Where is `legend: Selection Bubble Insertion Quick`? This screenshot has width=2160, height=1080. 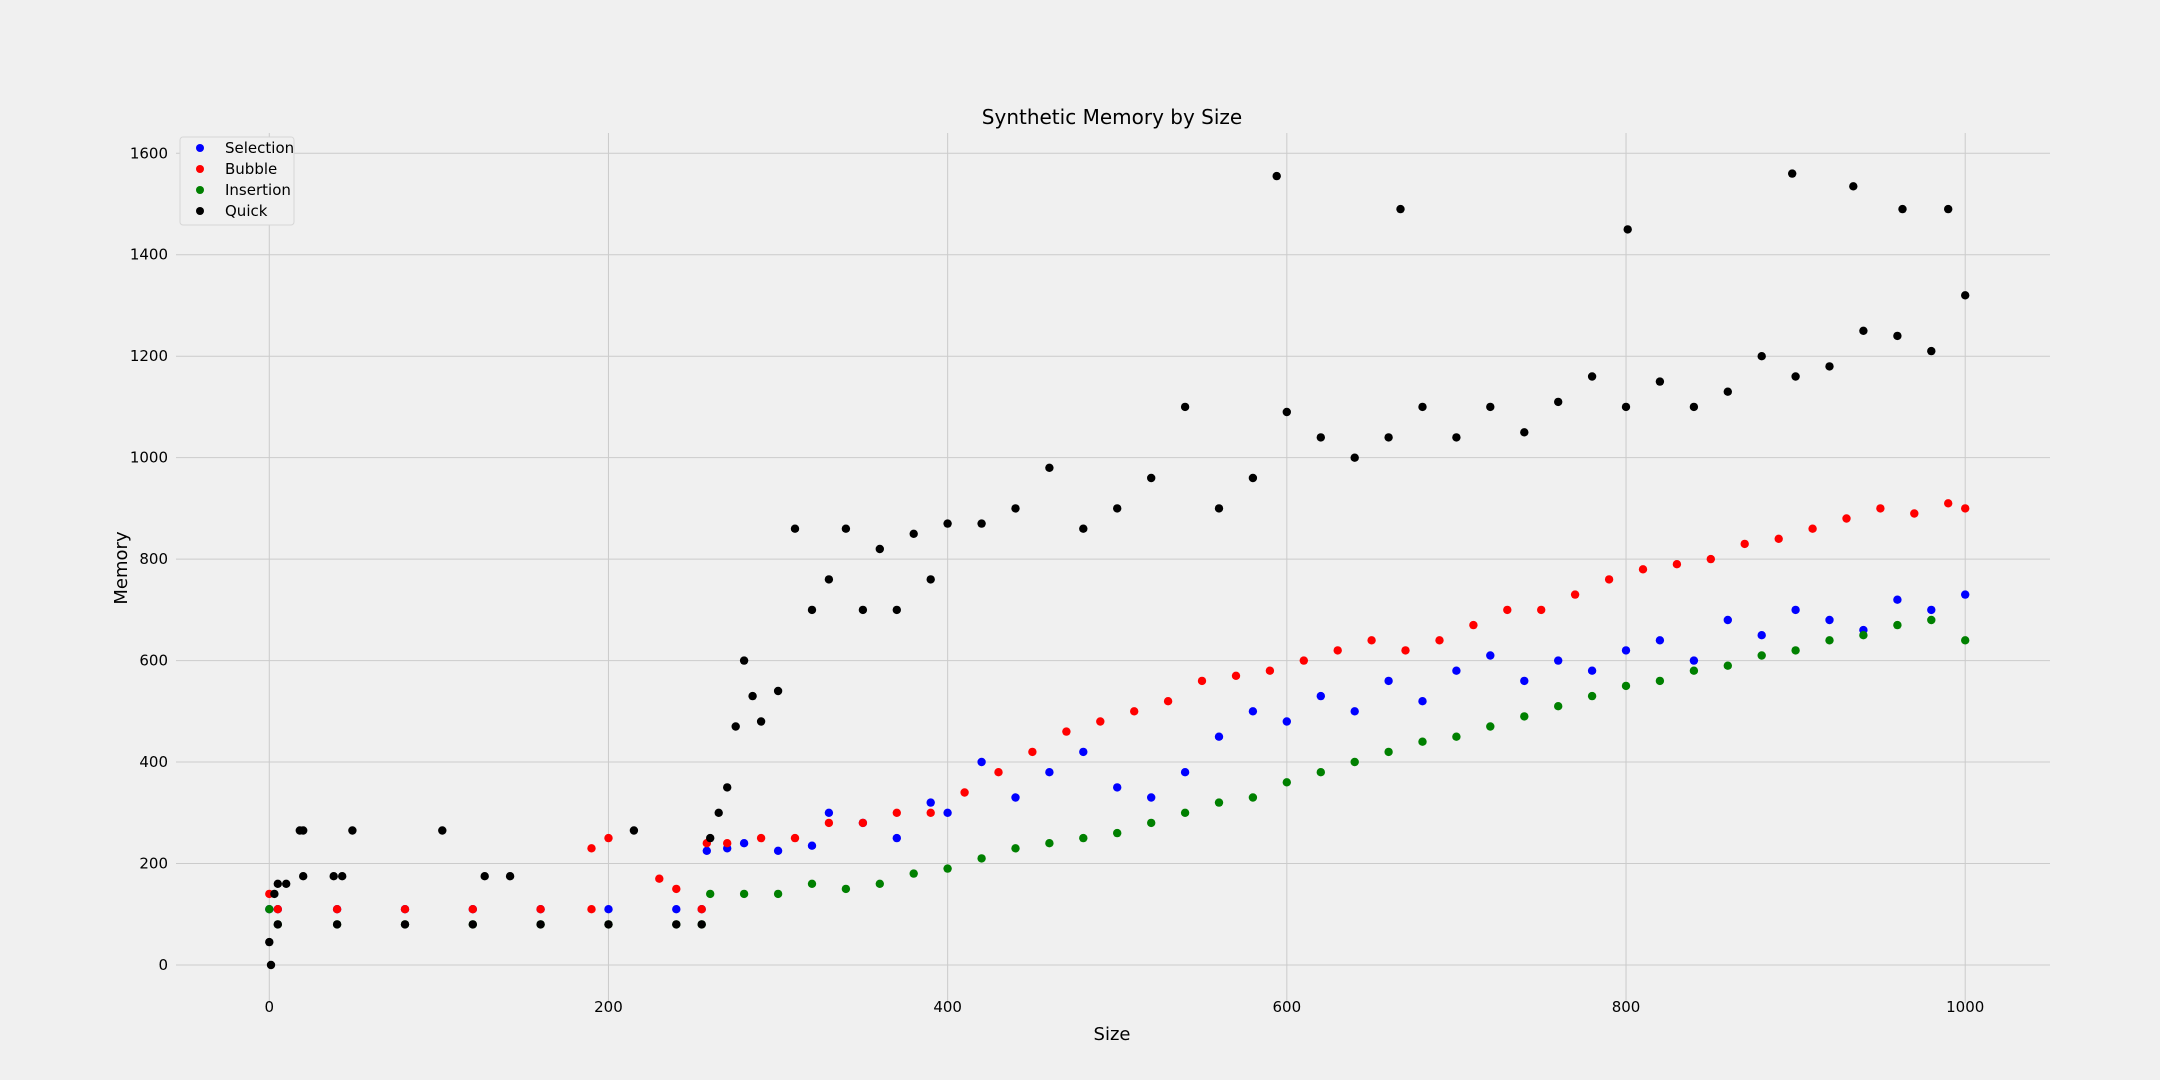
legend: Selection Bubble Insertion Quick is located at coordinates (237, 181).